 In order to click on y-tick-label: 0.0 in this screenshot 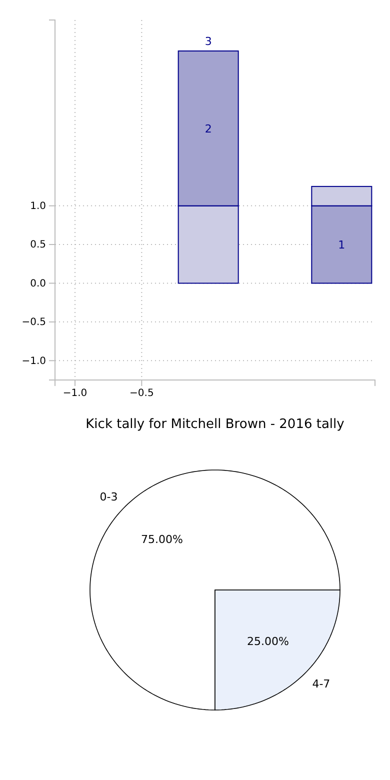, I will do `click(38, 284)`.